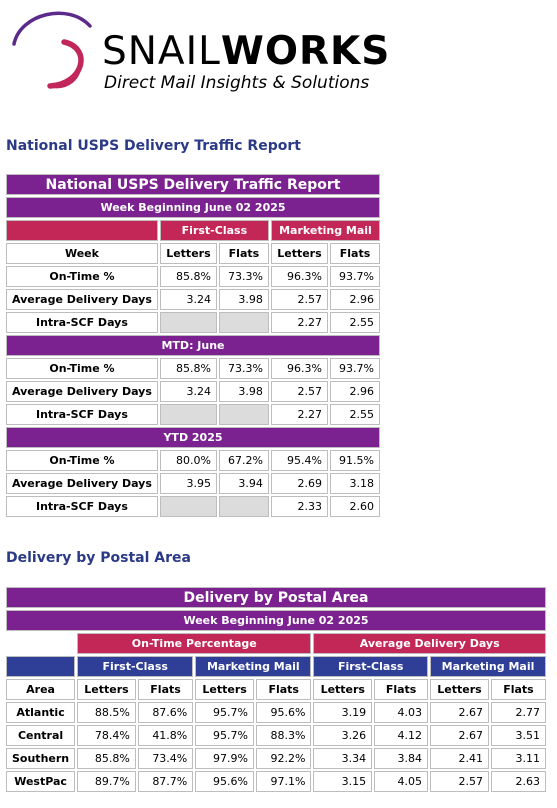 This screenshot has width=557, height=808. What do you see at coordinates (284, 781) in the screenshot?
I see `value-cell: 97.1%` at bounding box center [284, 781].